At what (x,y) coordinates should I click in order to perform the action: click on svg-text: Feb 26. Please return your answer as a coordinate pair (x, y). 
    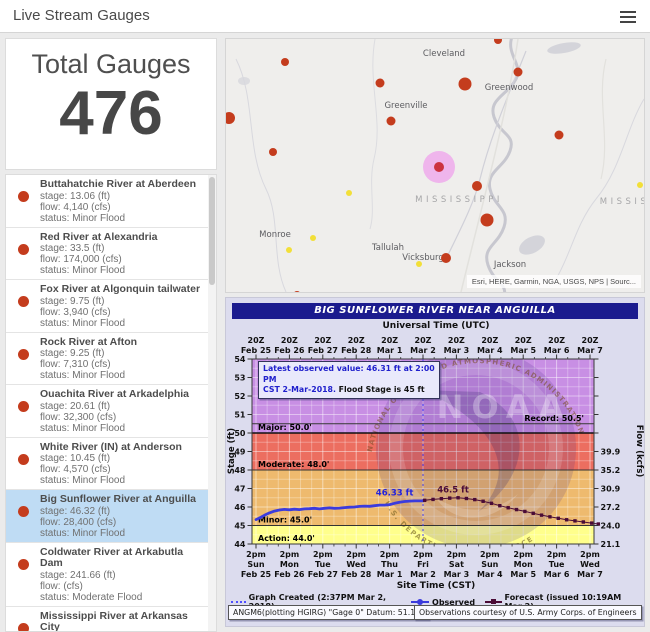
    Looking at the image, I should click on (289, 350).